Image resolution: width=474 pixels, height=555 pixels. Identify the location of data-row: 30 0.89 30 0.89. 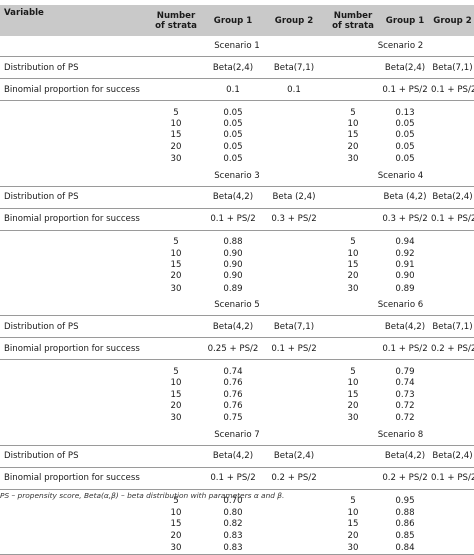
(237, 288).